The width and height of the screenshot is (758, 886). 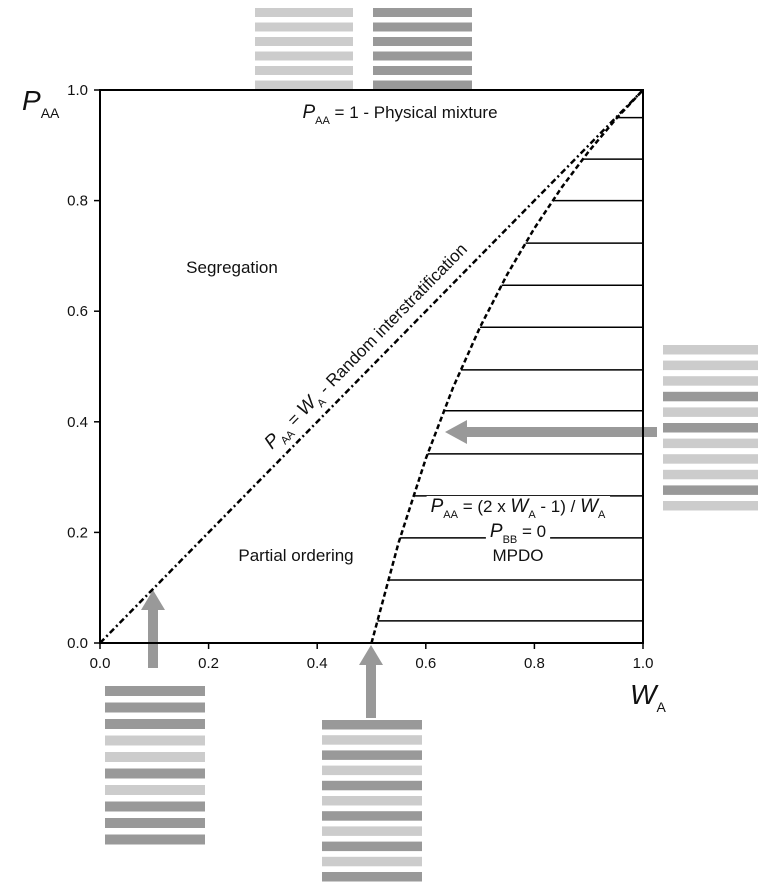 I want to click on annotation: Segregation, so click(x=232, y=267).